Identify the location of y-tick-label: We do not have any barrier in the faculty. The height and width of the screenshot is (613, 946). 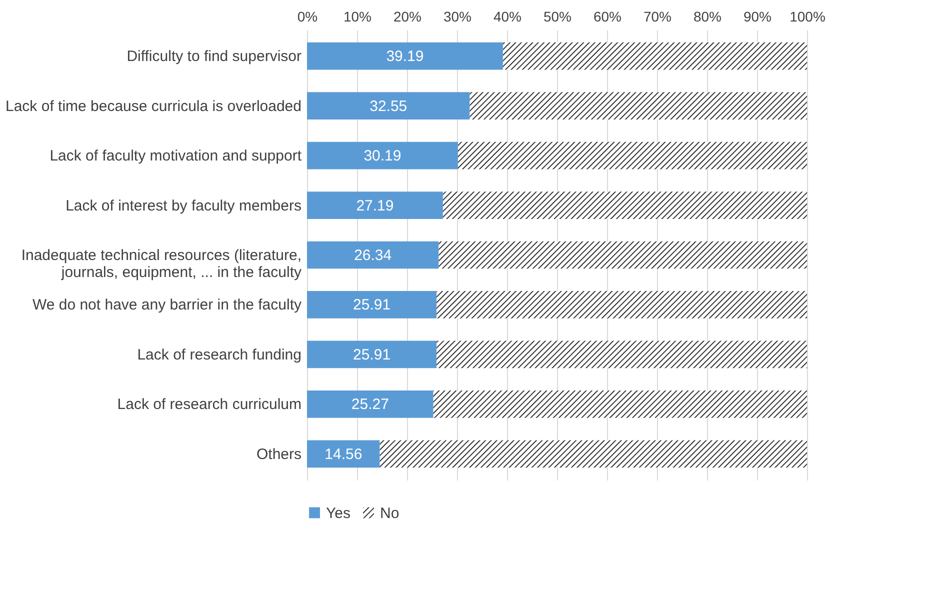
(167, 305).